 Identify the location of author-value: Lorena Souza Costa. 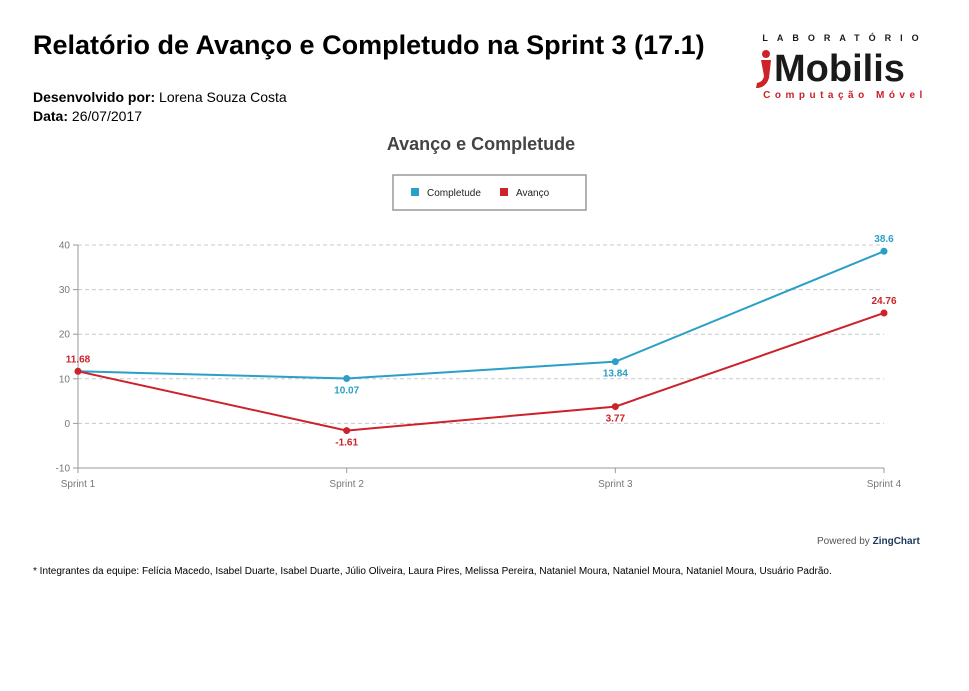
(223, 97).